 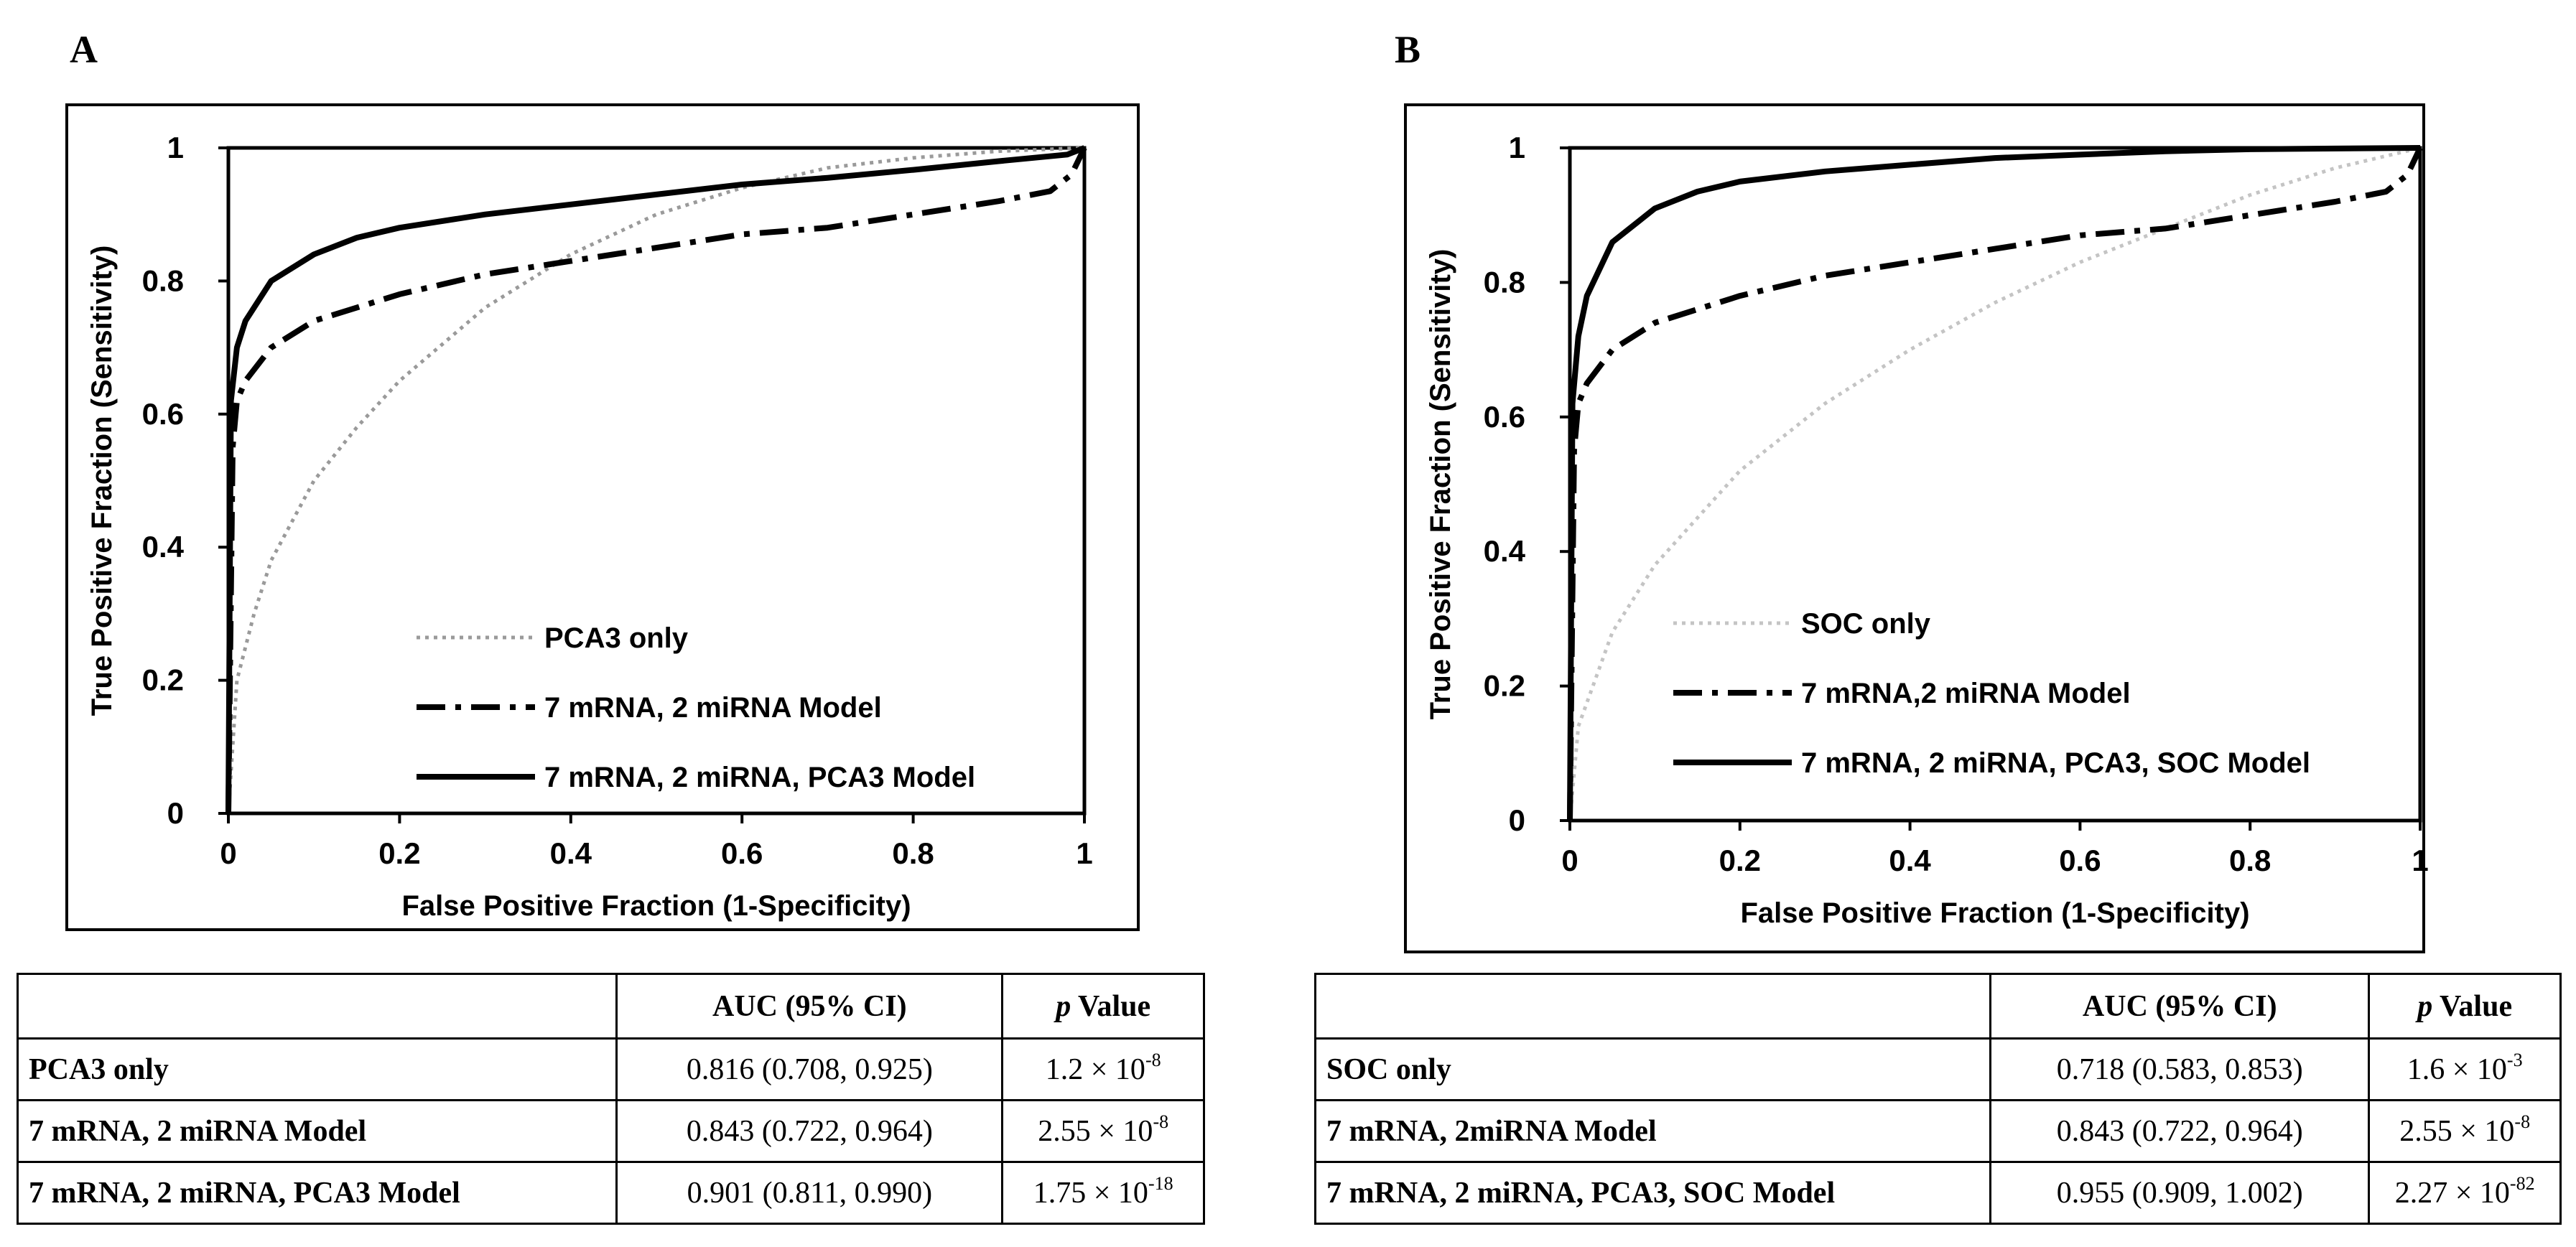 I want to click on x-tick-label: 0.8, so click(x=913, y=853).